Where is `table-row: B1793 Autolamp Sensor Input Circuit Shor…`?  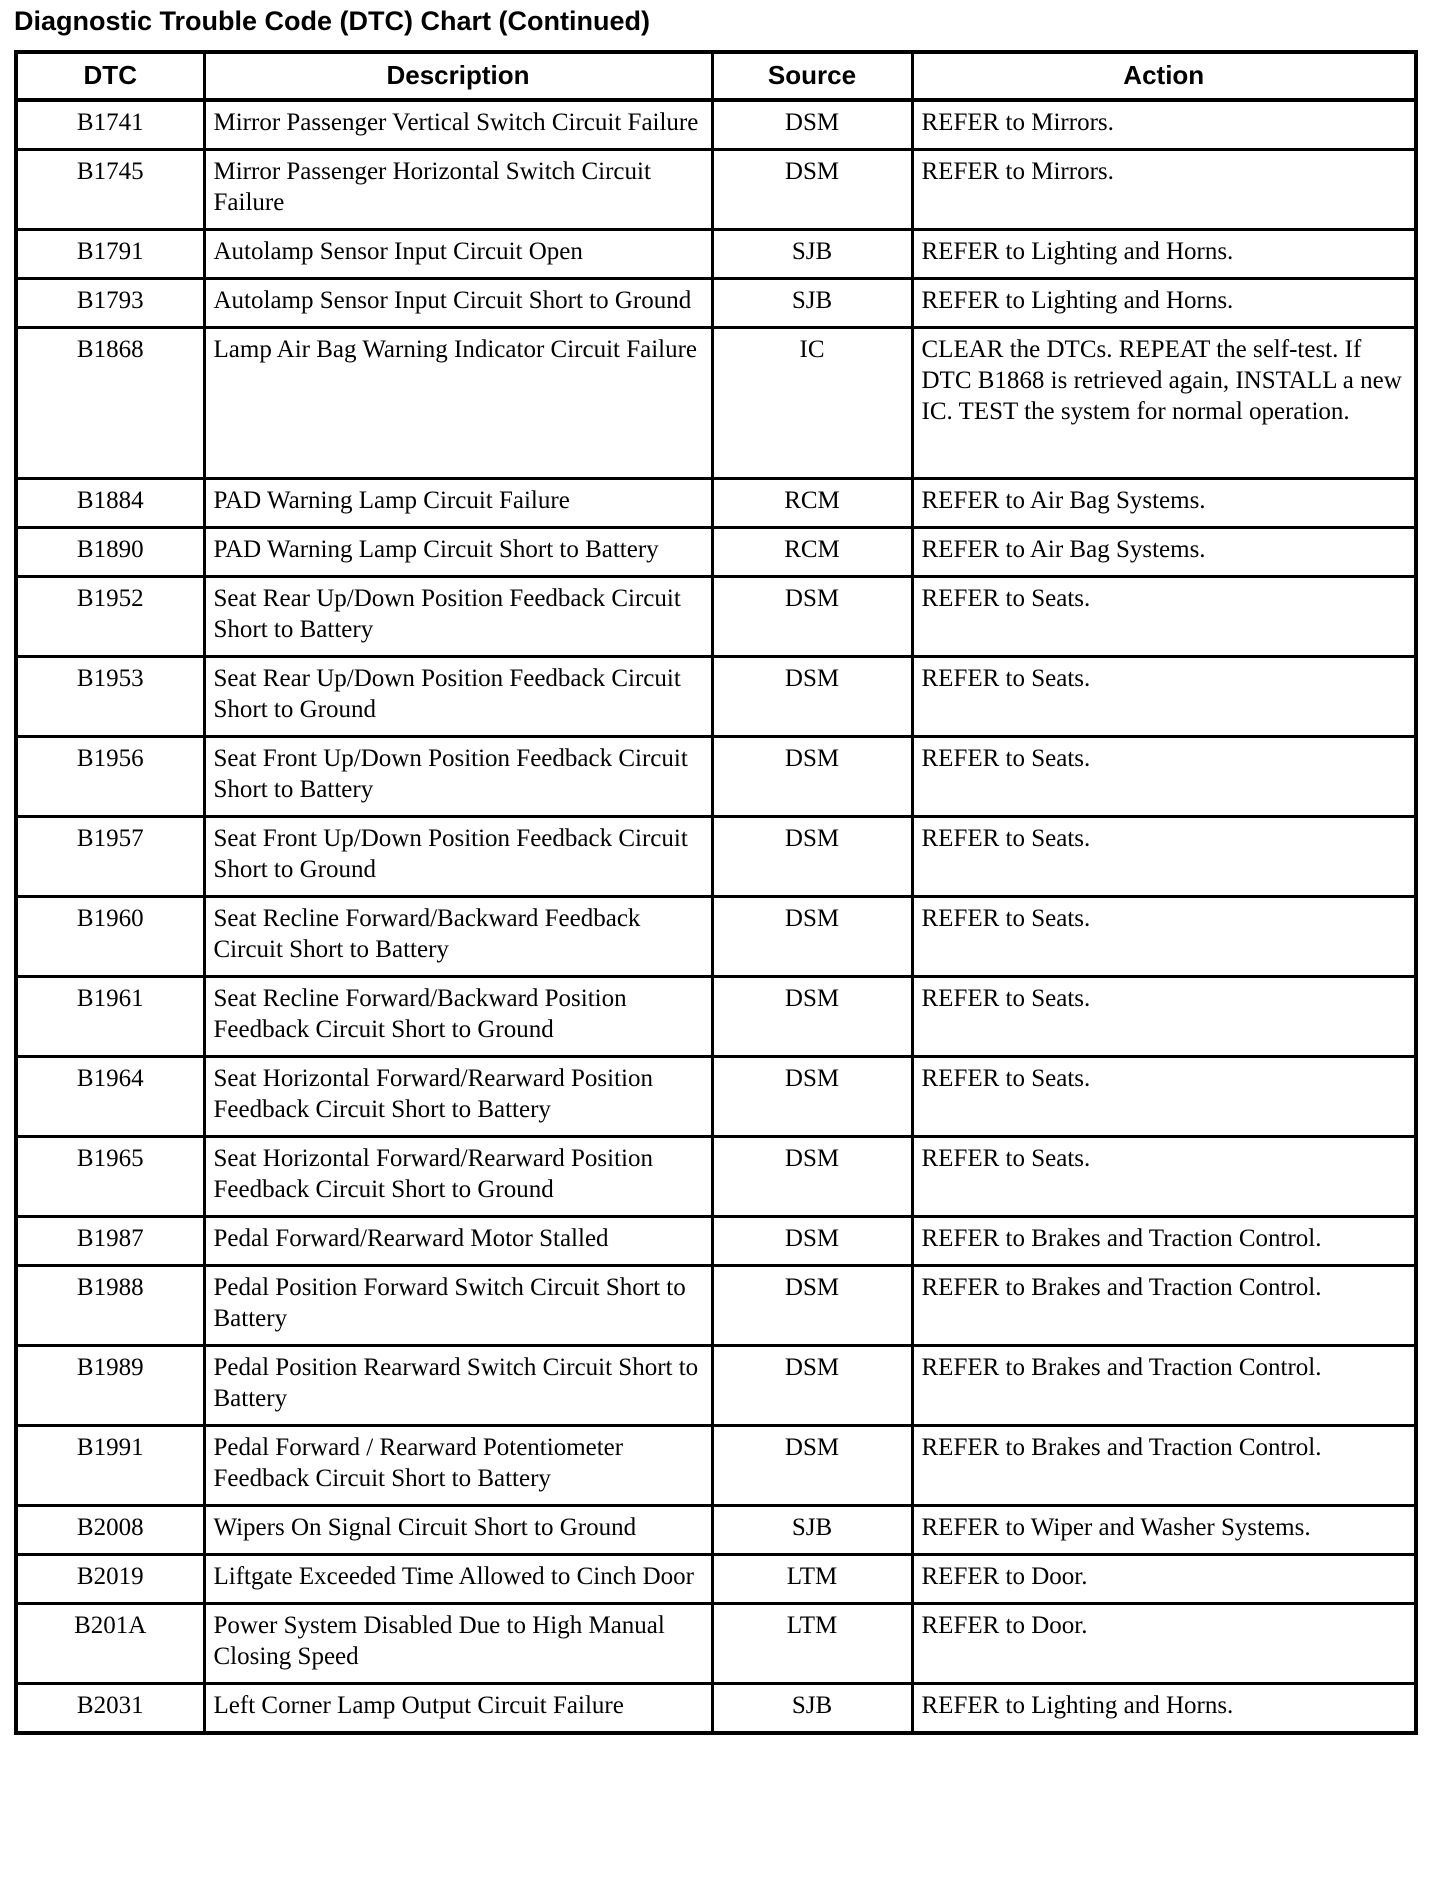
table-row: B1793 Autolamp Sensor Input Circuit Shor… is located at coordinates (716, 303).